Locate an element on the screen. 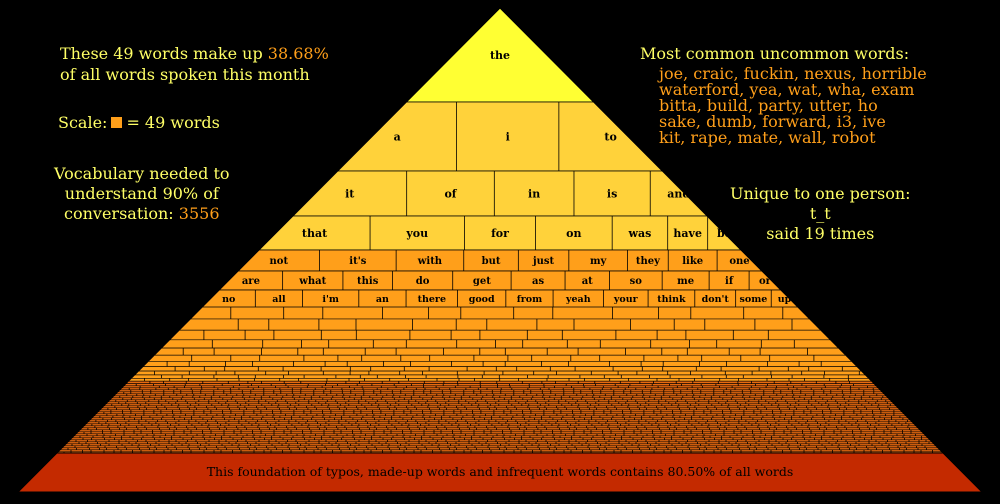  word-label: you is located at coordinates (416, 233).